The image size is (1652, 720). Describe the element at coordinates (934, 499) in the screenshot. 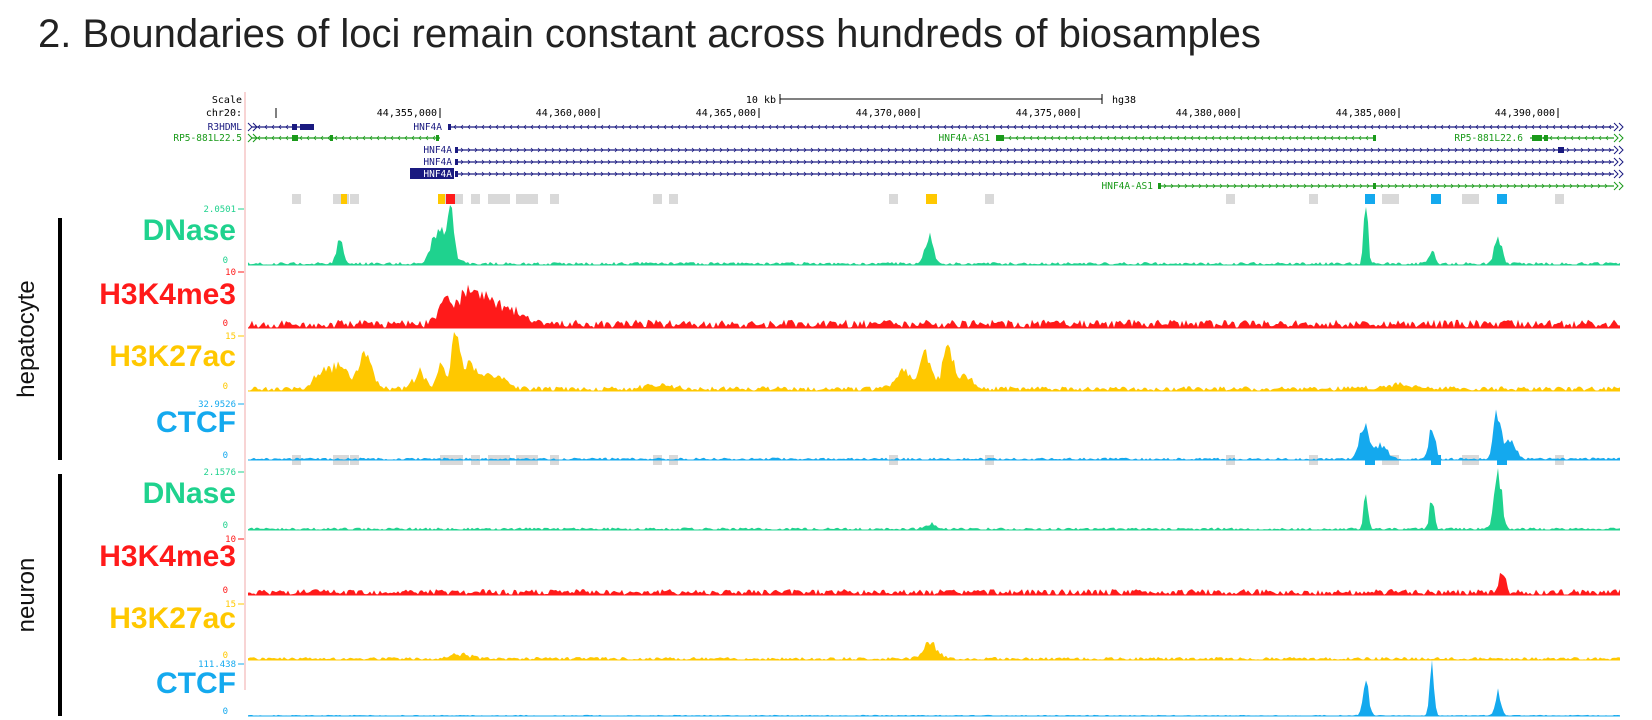

I see `signal-area` at that location.